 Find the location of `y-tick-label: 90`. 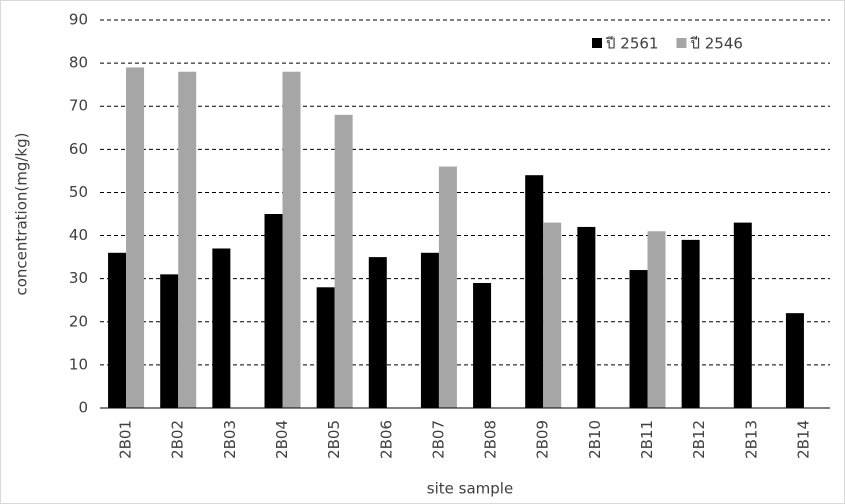

y-tick-label: 90 is located at coordinates (78, 20).